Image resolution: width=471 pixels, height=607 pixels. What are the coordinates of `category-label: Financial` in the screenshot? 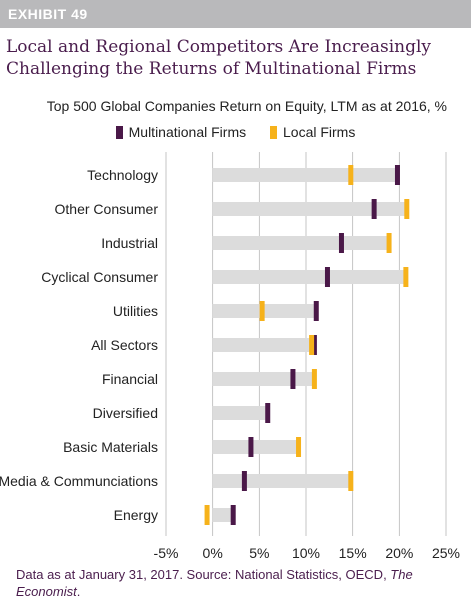 It's located at (130, 379).